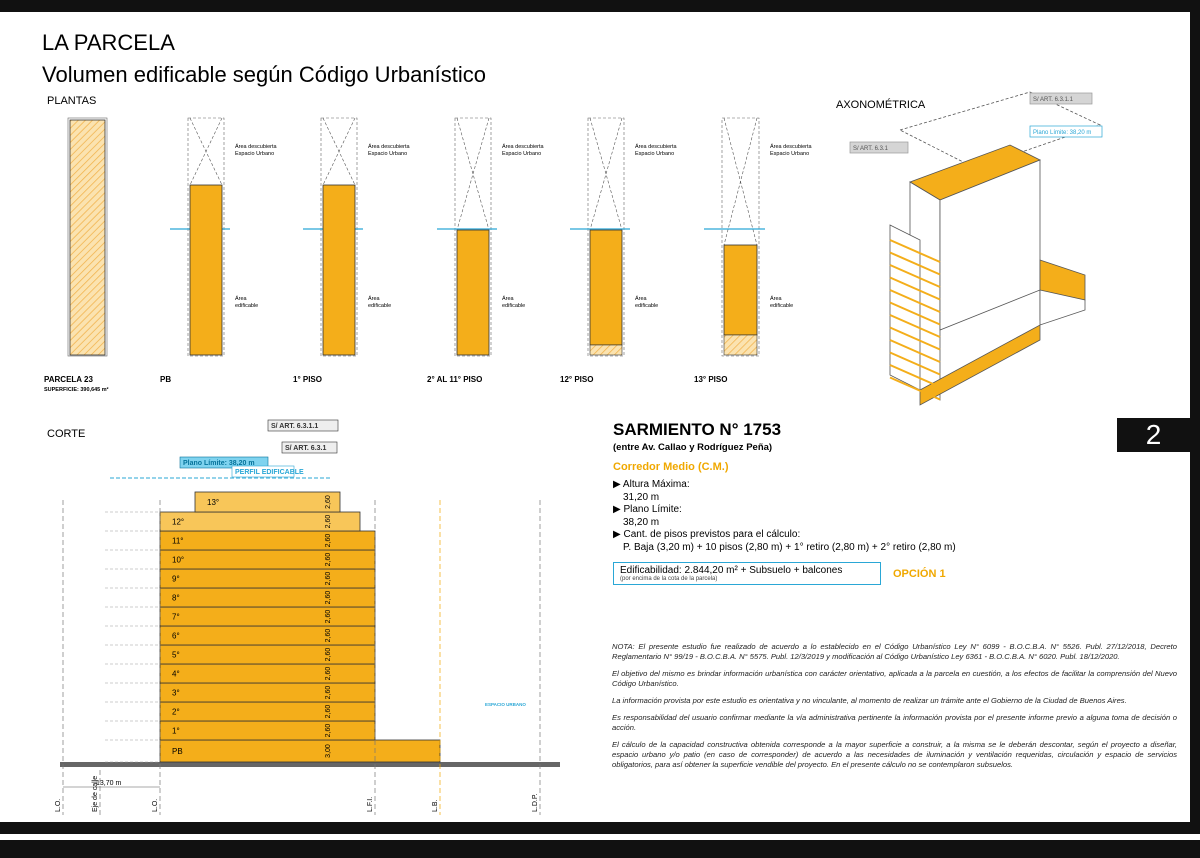 The image size is (1200, 858). Describe the element at coordinates (1153, 435) in the screenshot. I see `page-number: 2` at that location.